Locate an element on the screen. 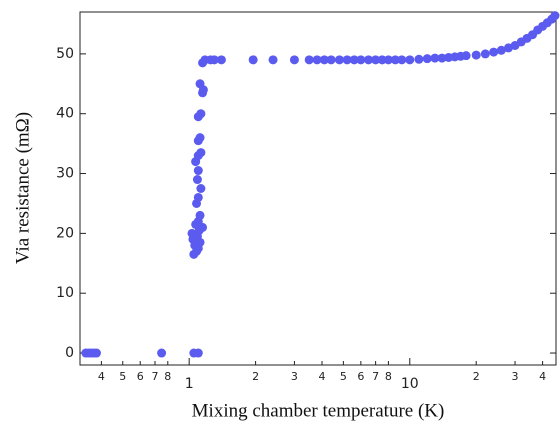 The width and height of the screenshot is (560, 426). x-tick-label: 1 is located at coordinates (189, 384).